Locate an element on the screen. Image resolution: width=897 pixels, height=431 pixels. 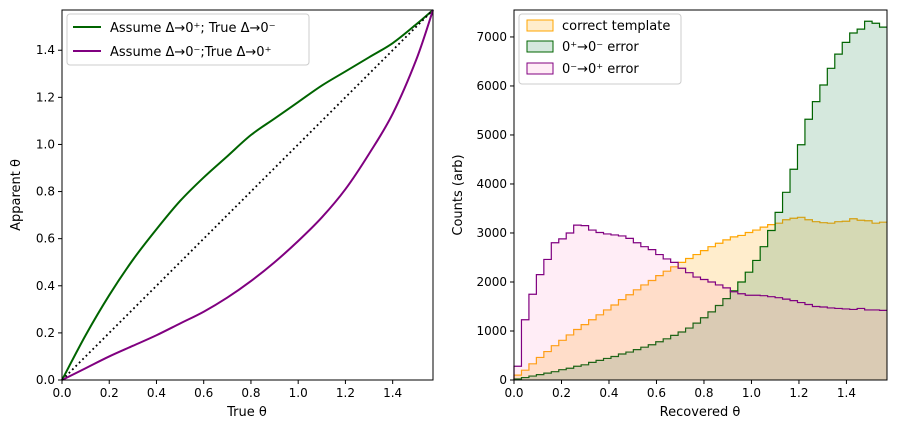
left-x-tick-label: 1.0 is located at coordinates (298, 393).